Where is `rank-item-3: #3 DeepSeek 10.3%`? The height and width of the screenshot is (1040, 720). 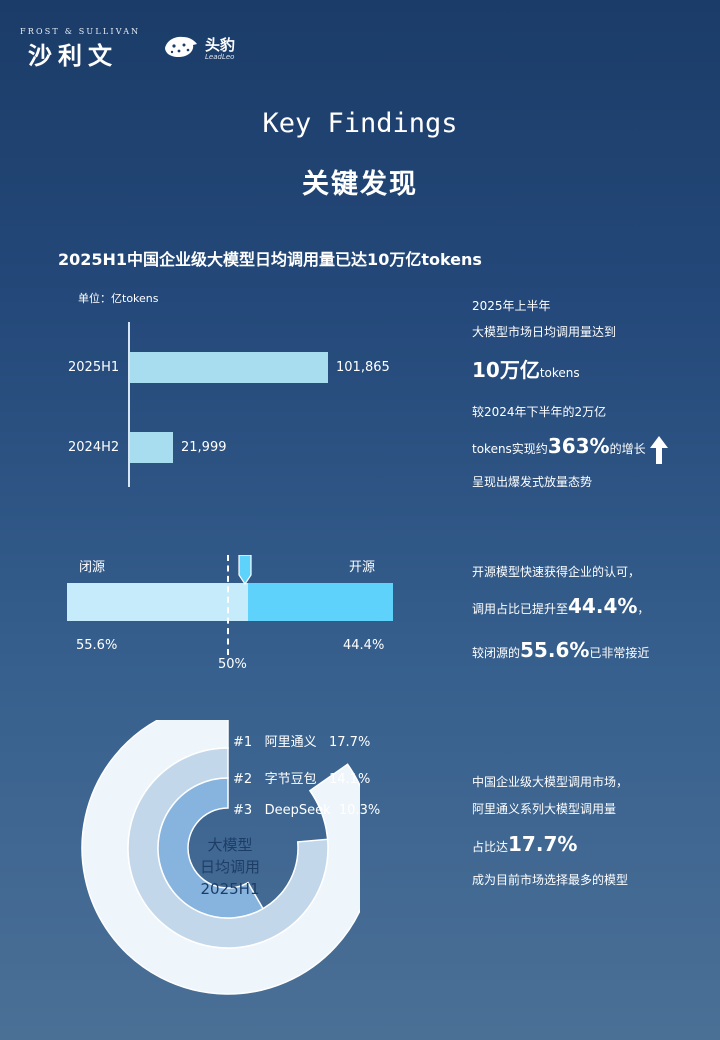 rank-item-3: #3 DeepSeek 10.3% is located at coordinates (306, 810).